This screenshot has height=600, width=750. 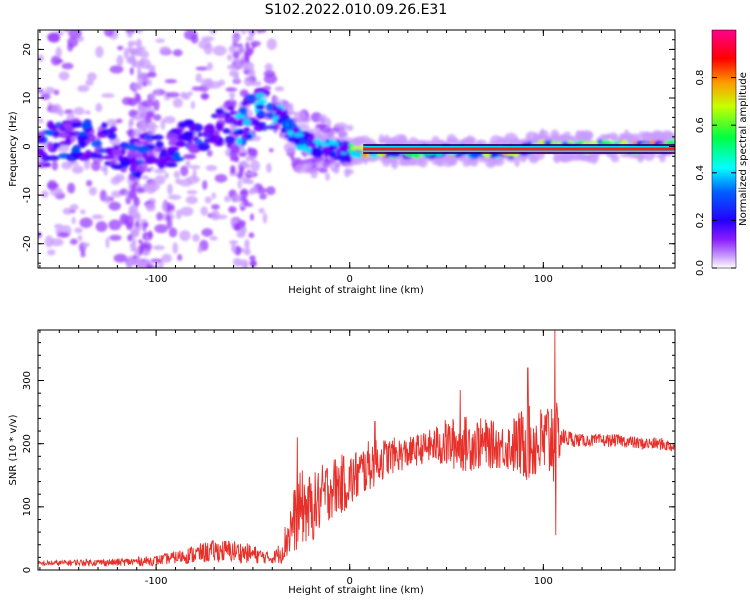 What do you see at coordinates (156, 279) in the screenshot?
I see `x-tick-label: -100` at bounding box center [156, 279].